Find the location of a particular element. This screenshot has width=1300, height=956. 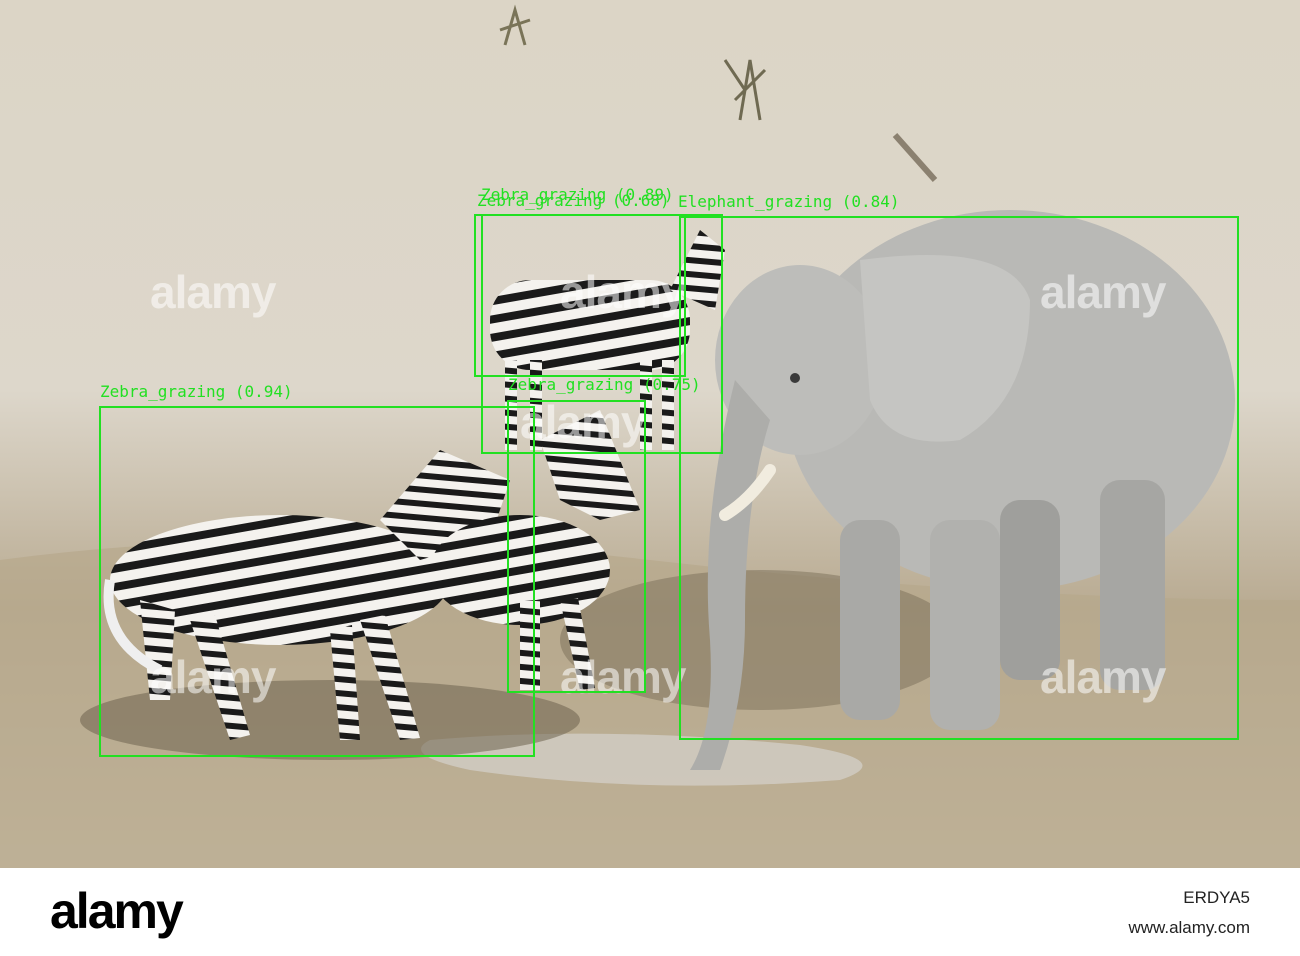

water-puddle is located at coordinates (642, 759).